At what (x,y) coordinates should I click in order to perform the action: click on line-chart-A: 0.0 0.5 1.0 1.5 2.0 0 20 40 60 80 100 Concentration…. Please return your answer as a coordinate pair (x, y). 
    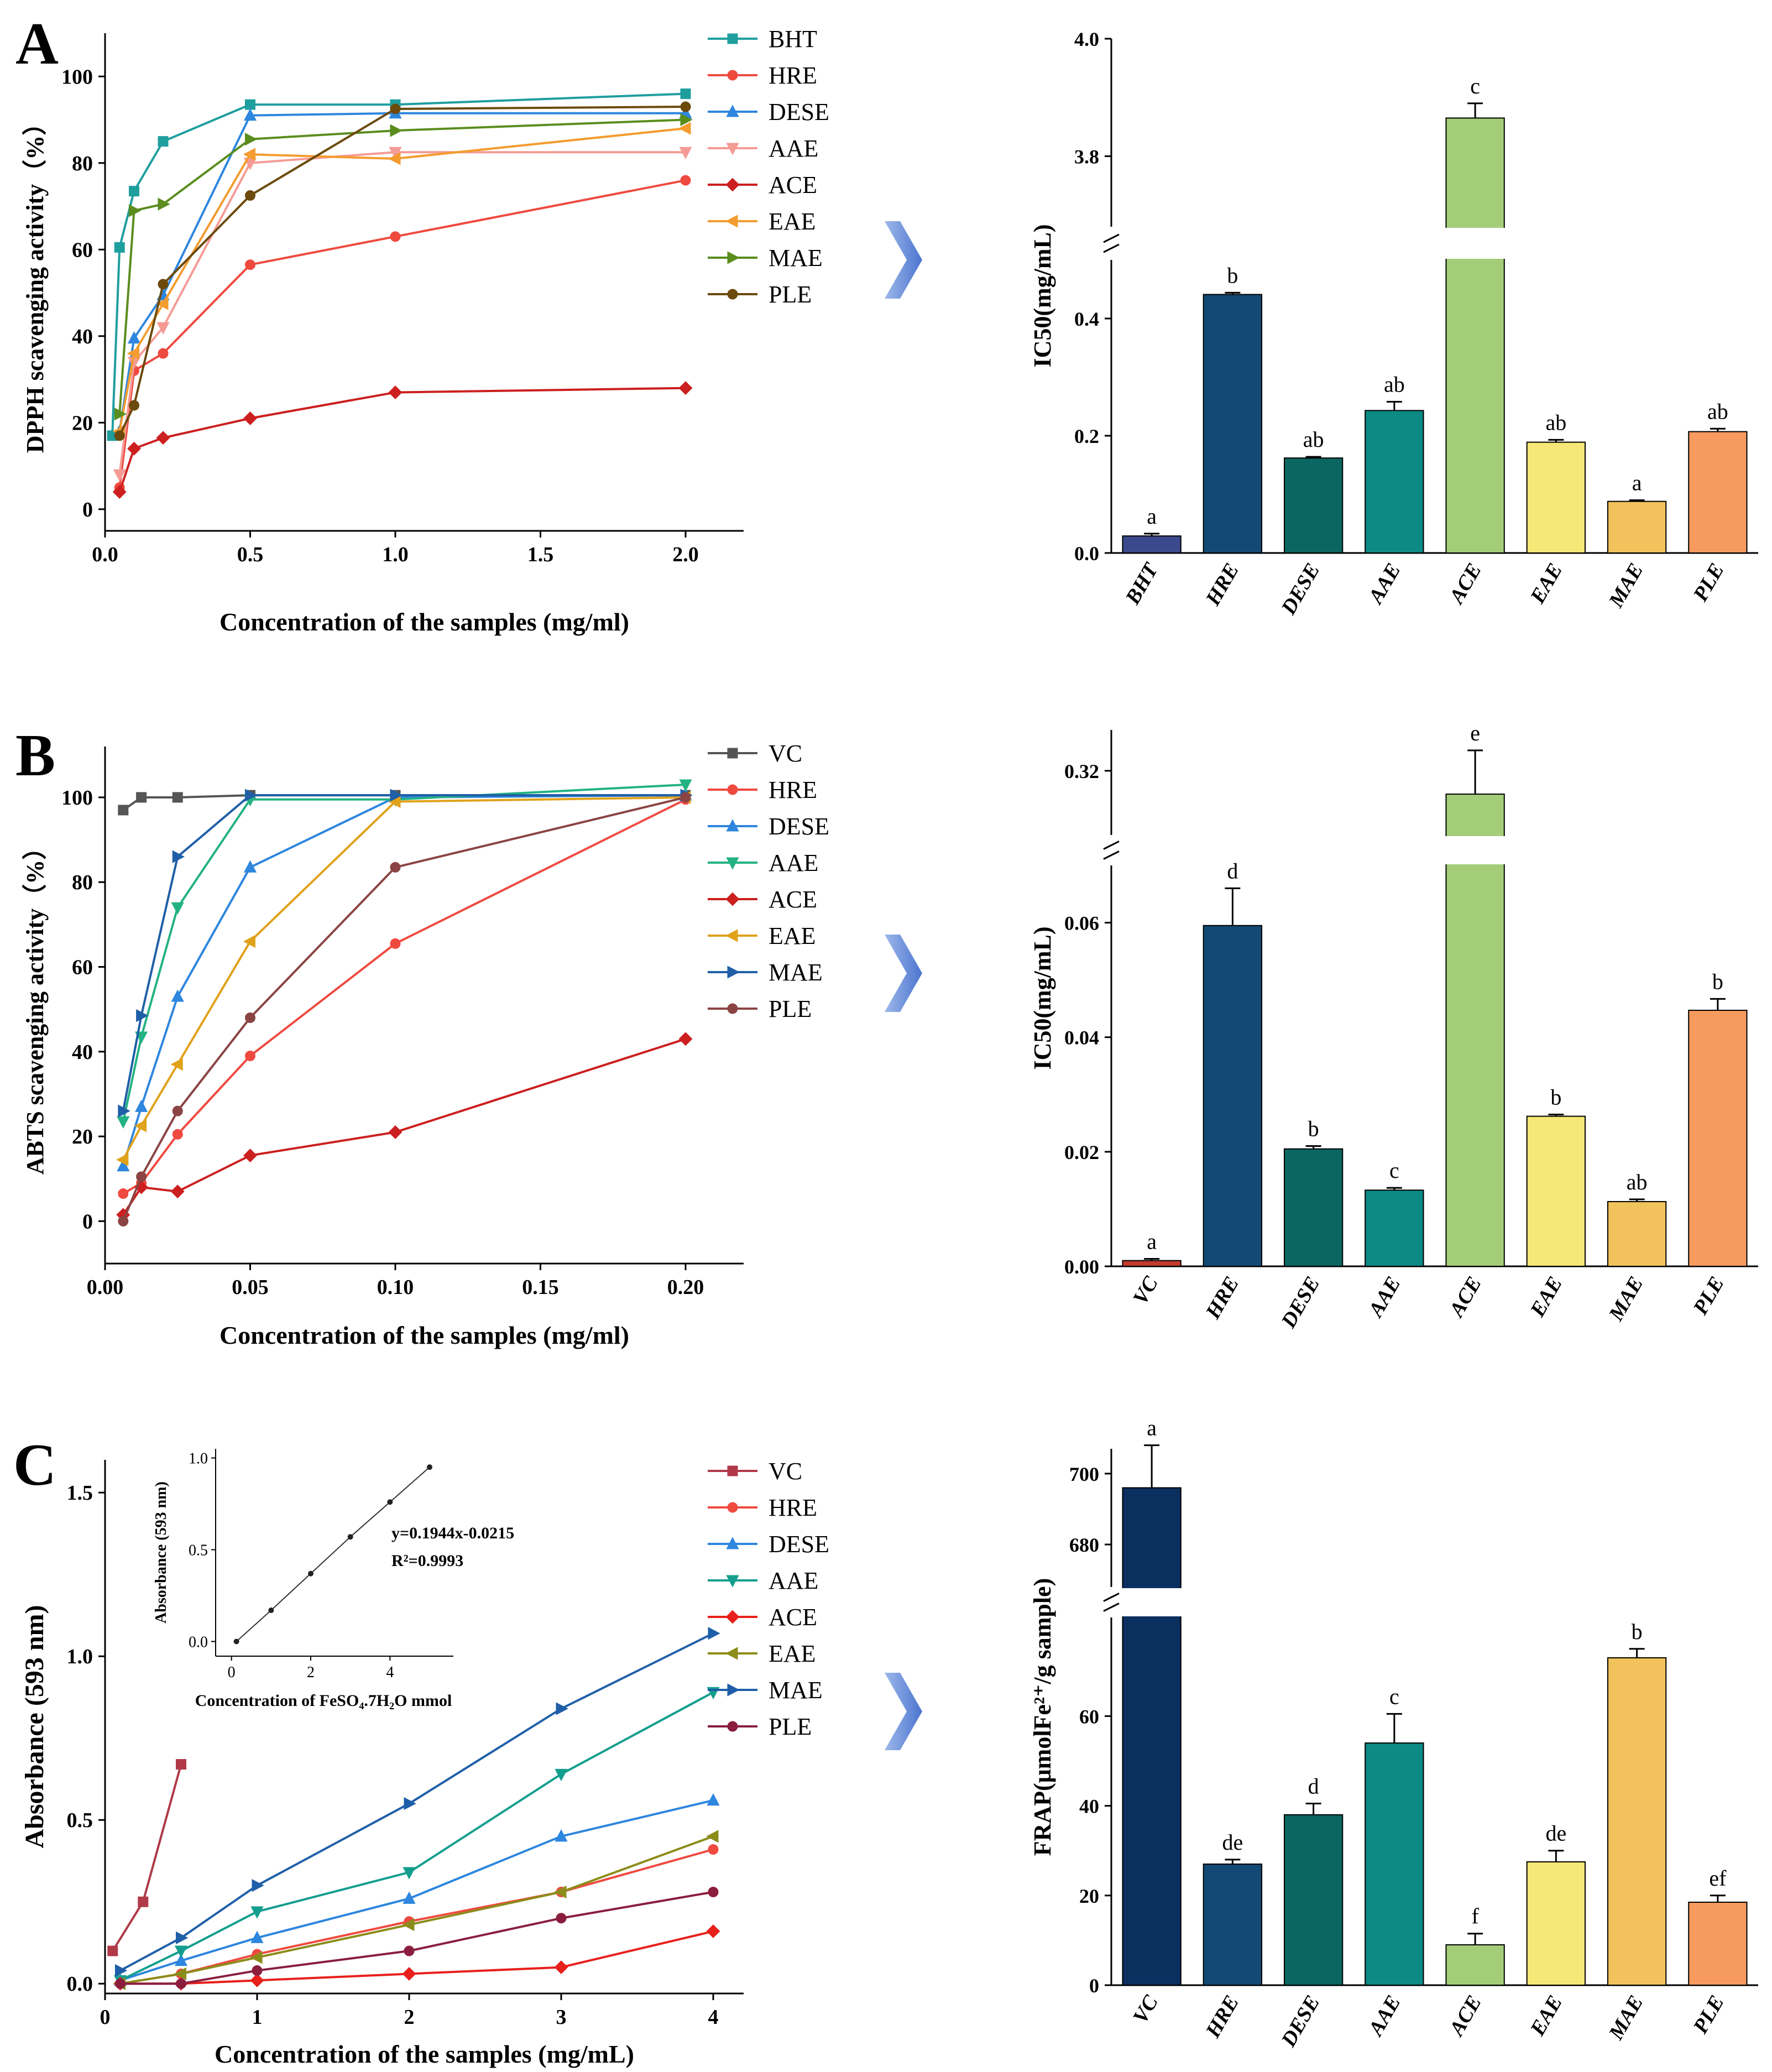
    Looking at the image, I should click on (425, 330).